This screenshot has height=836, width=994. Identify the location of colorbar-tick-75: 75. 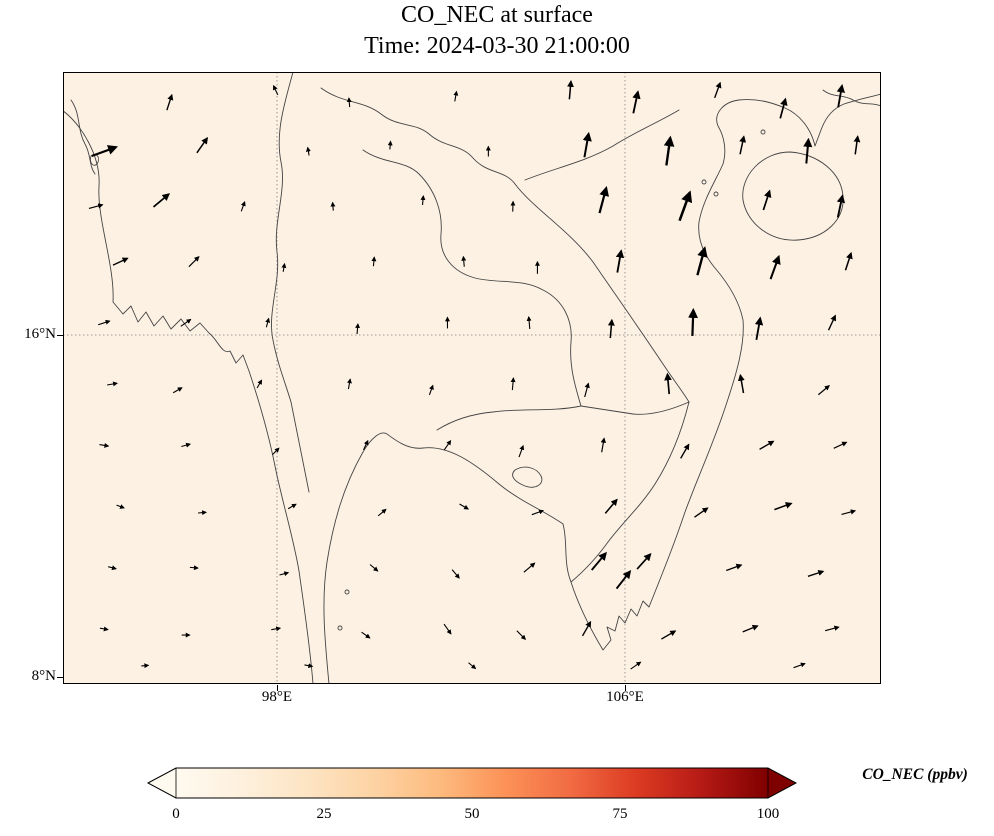
(620, 814).